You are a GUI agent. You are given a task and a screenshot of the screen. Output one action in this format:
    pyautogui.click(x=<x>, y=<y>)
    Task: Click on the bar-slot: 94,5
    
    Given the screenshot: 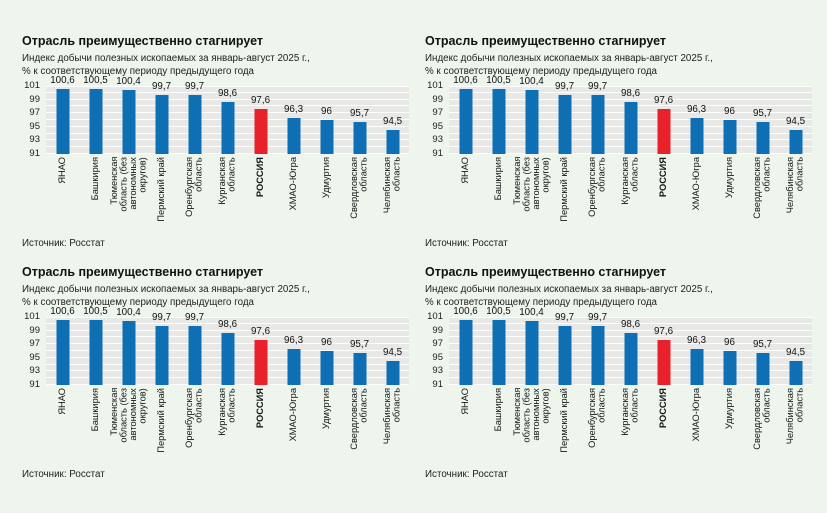 What is the action you would take?
    pyautogui.click(x=392, y=120)
    